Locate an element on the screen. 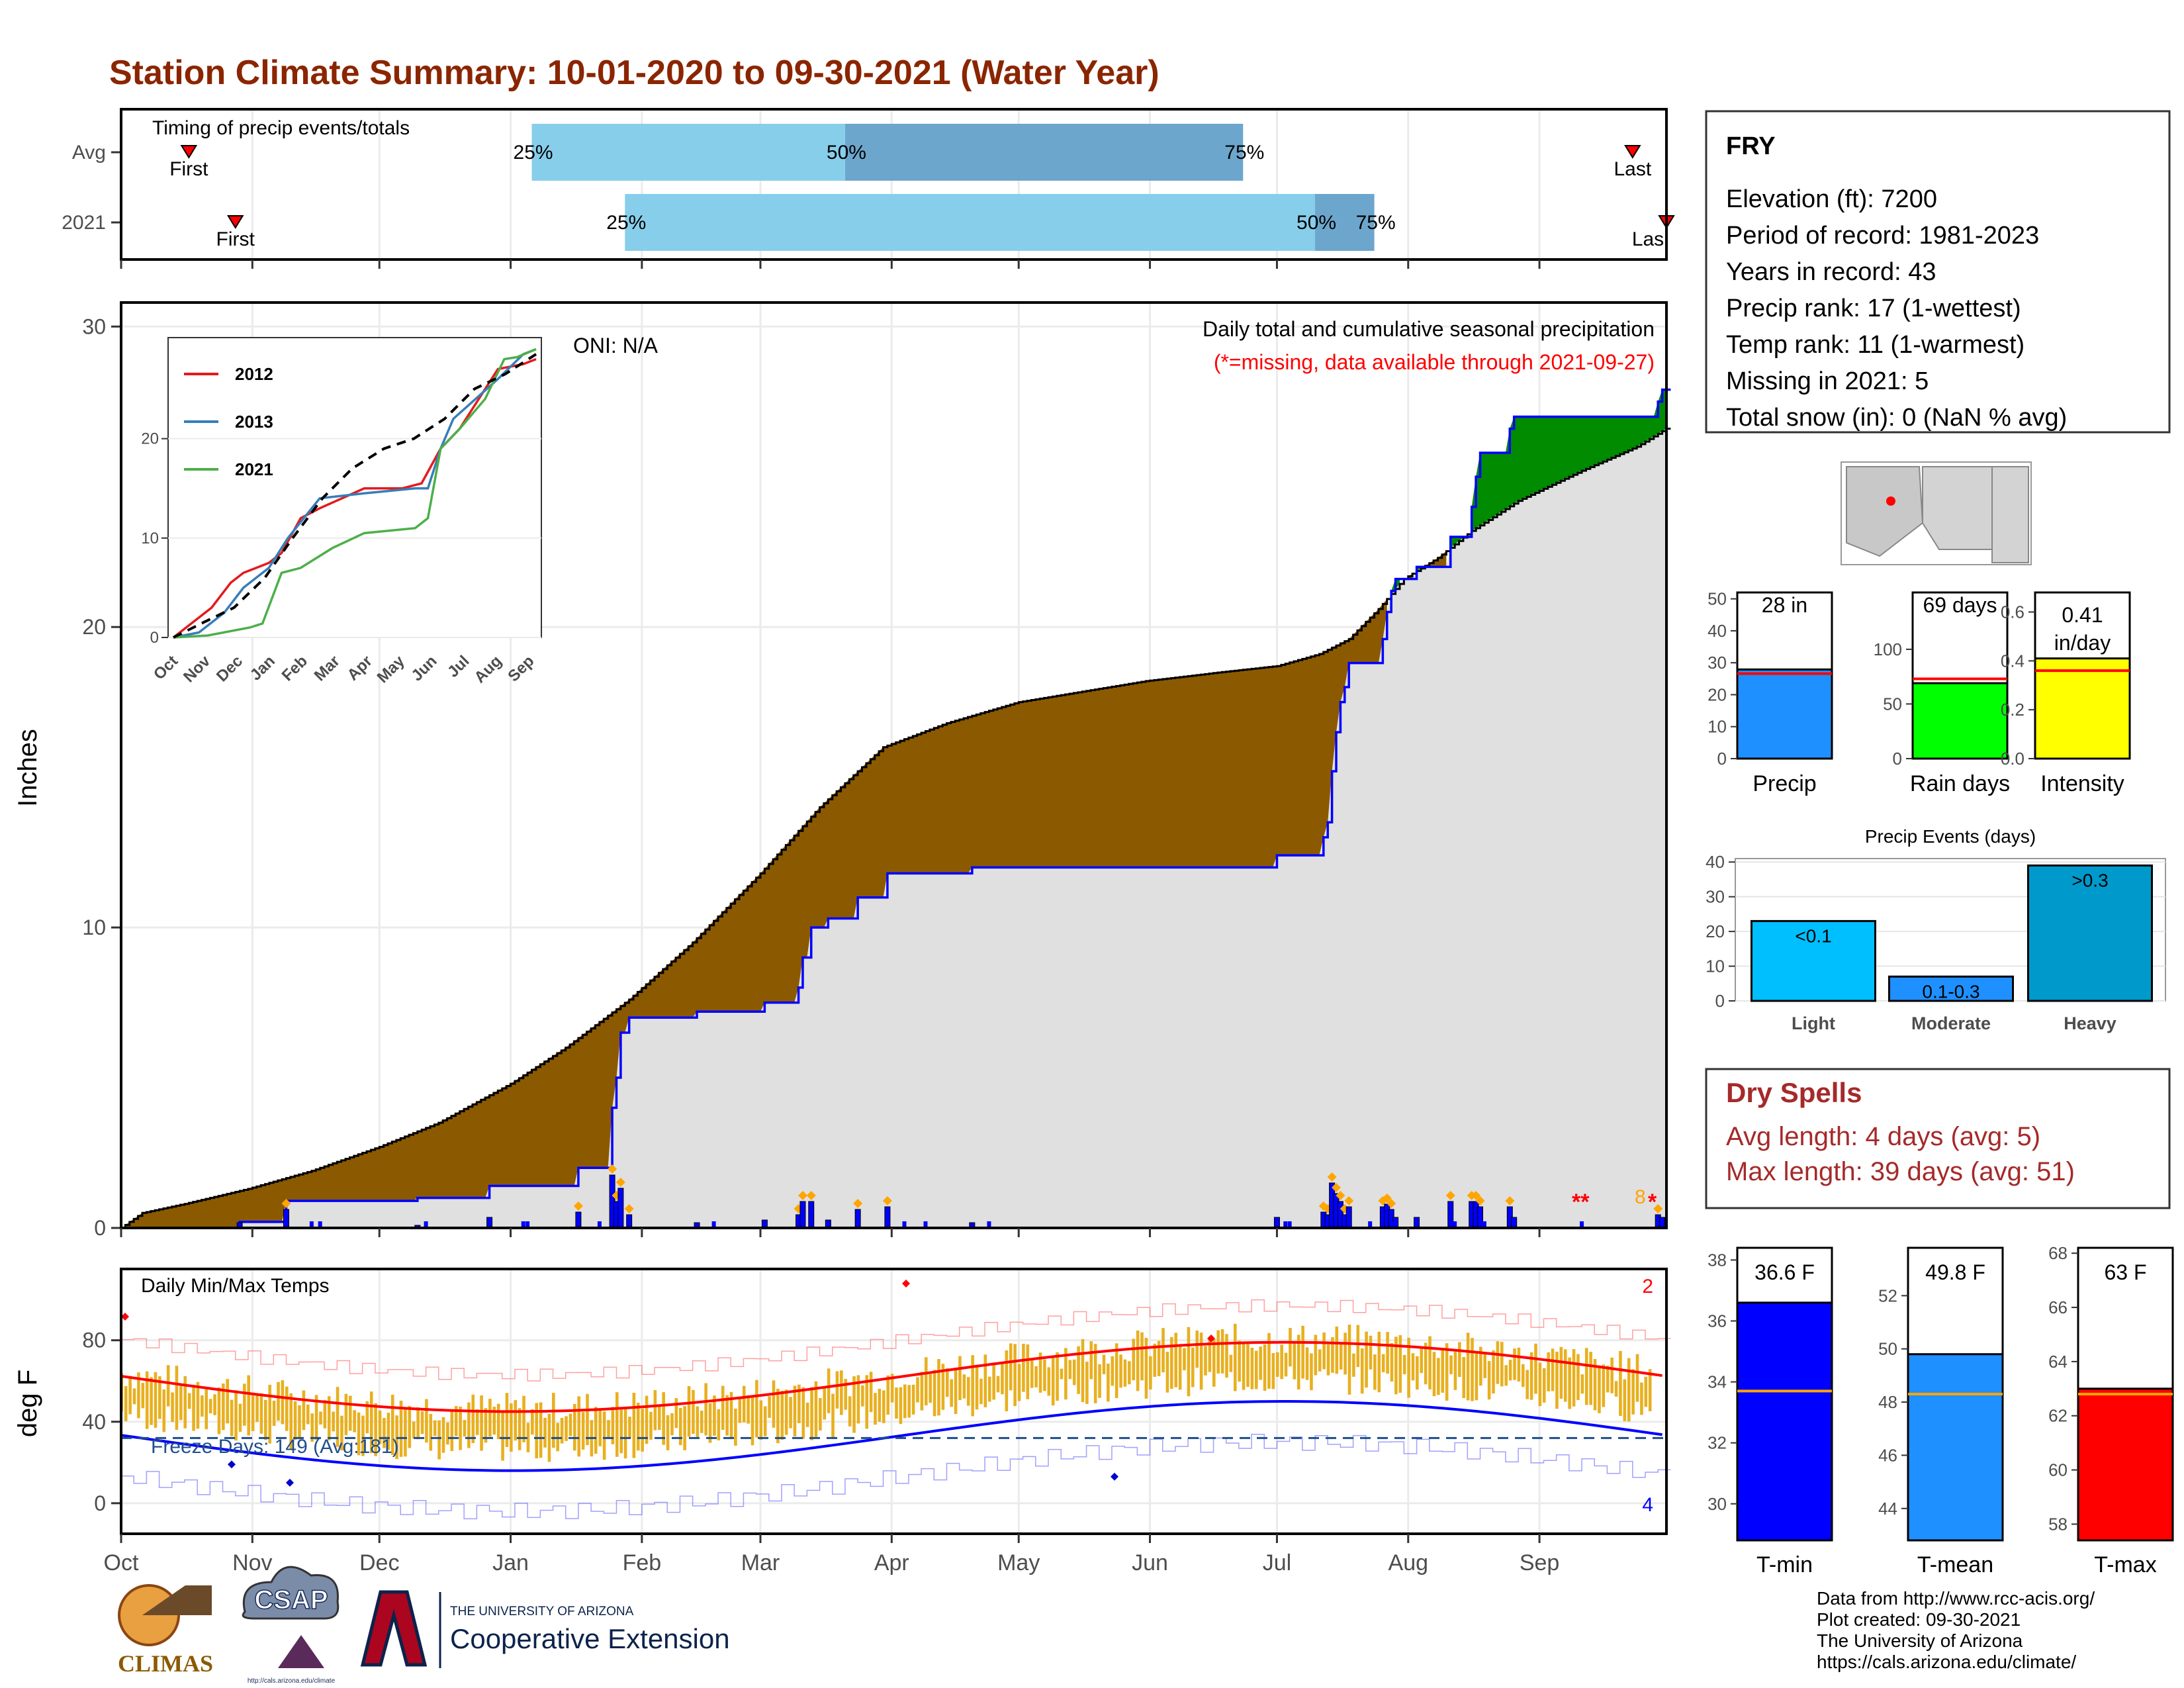 The height and width of the screenshot is (1688, 2184). summary-ytick-label: 0.2 is located at coordinates (2013, 710).